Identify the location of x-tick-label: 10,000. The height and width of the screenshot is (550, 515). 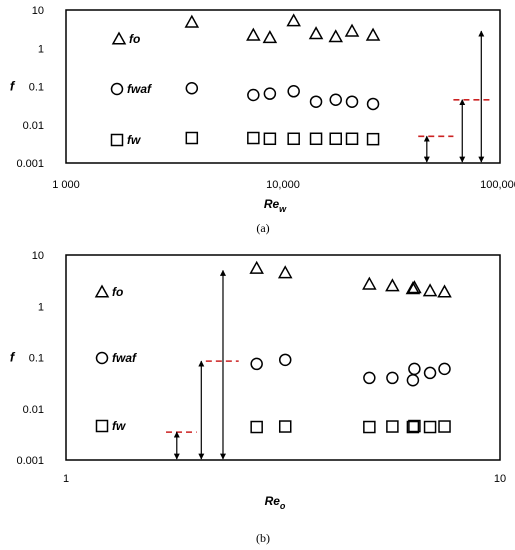
(283, 185).